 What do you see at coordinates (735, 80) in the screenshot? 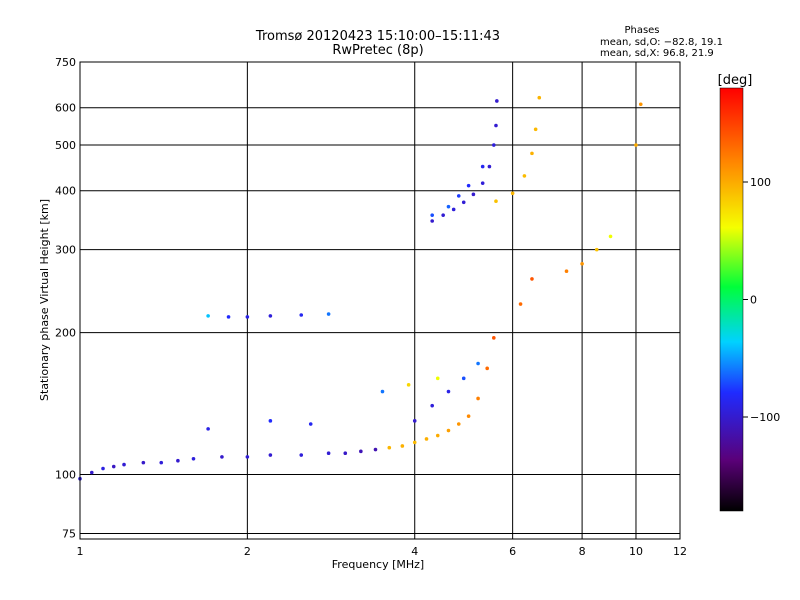
I see `colorbar-label: [deg]` at bounding box center [735, 80].